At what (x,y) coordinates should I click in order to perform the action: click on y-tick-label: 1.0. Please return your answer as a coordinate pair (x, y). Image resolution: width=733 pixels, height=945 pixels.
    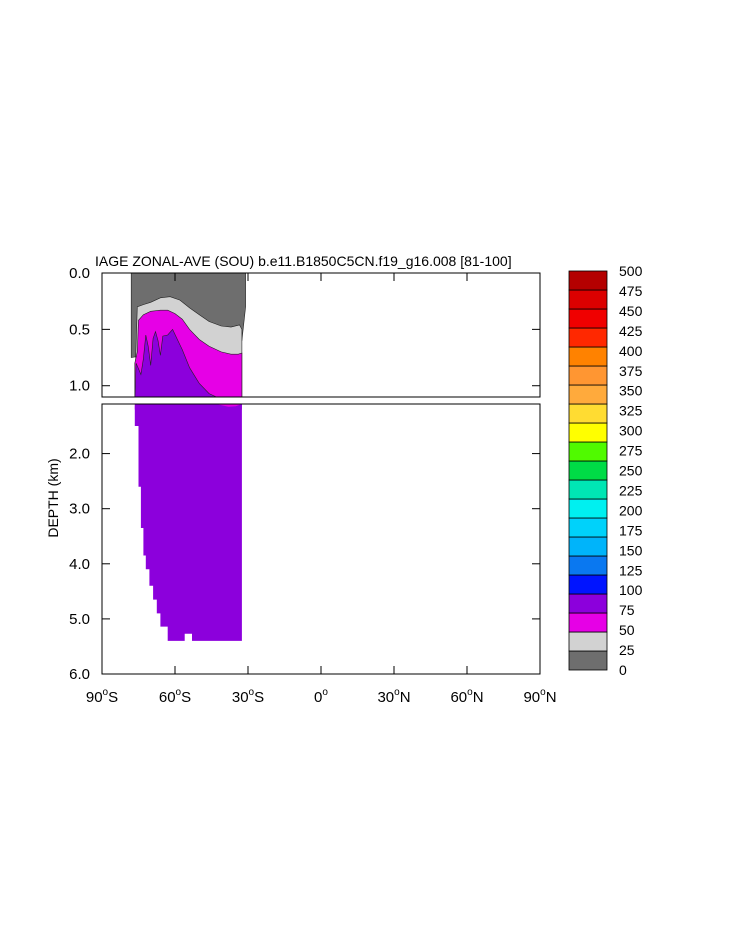
    Looking at the image, I should click on (79, 386).